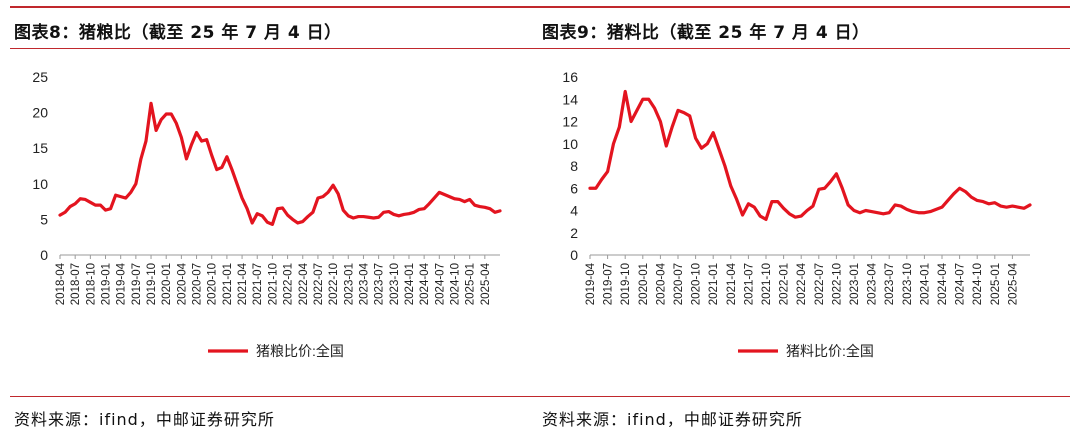 The width and height of the screenshot is (1080, 446). What do you see at coordinates (830, 351) in the screenshot?
I see `legend-label: 猪料比价:全国` at bounding box center [830, 351].